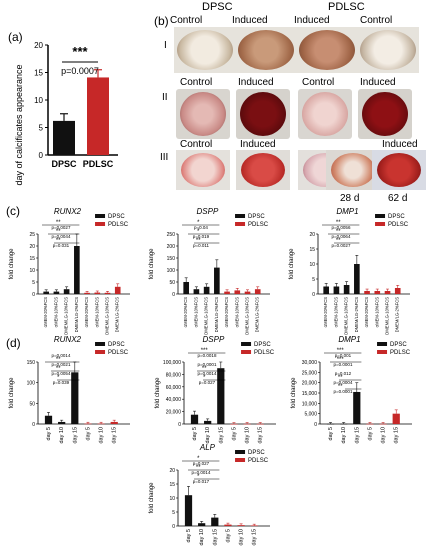 The width and height of the screenshot is (430, 550). What do you see at coordinates (207, 364) in the screenshot?
I see `sig-pvalue: p=0.0001` at bounding box center [207, 364].